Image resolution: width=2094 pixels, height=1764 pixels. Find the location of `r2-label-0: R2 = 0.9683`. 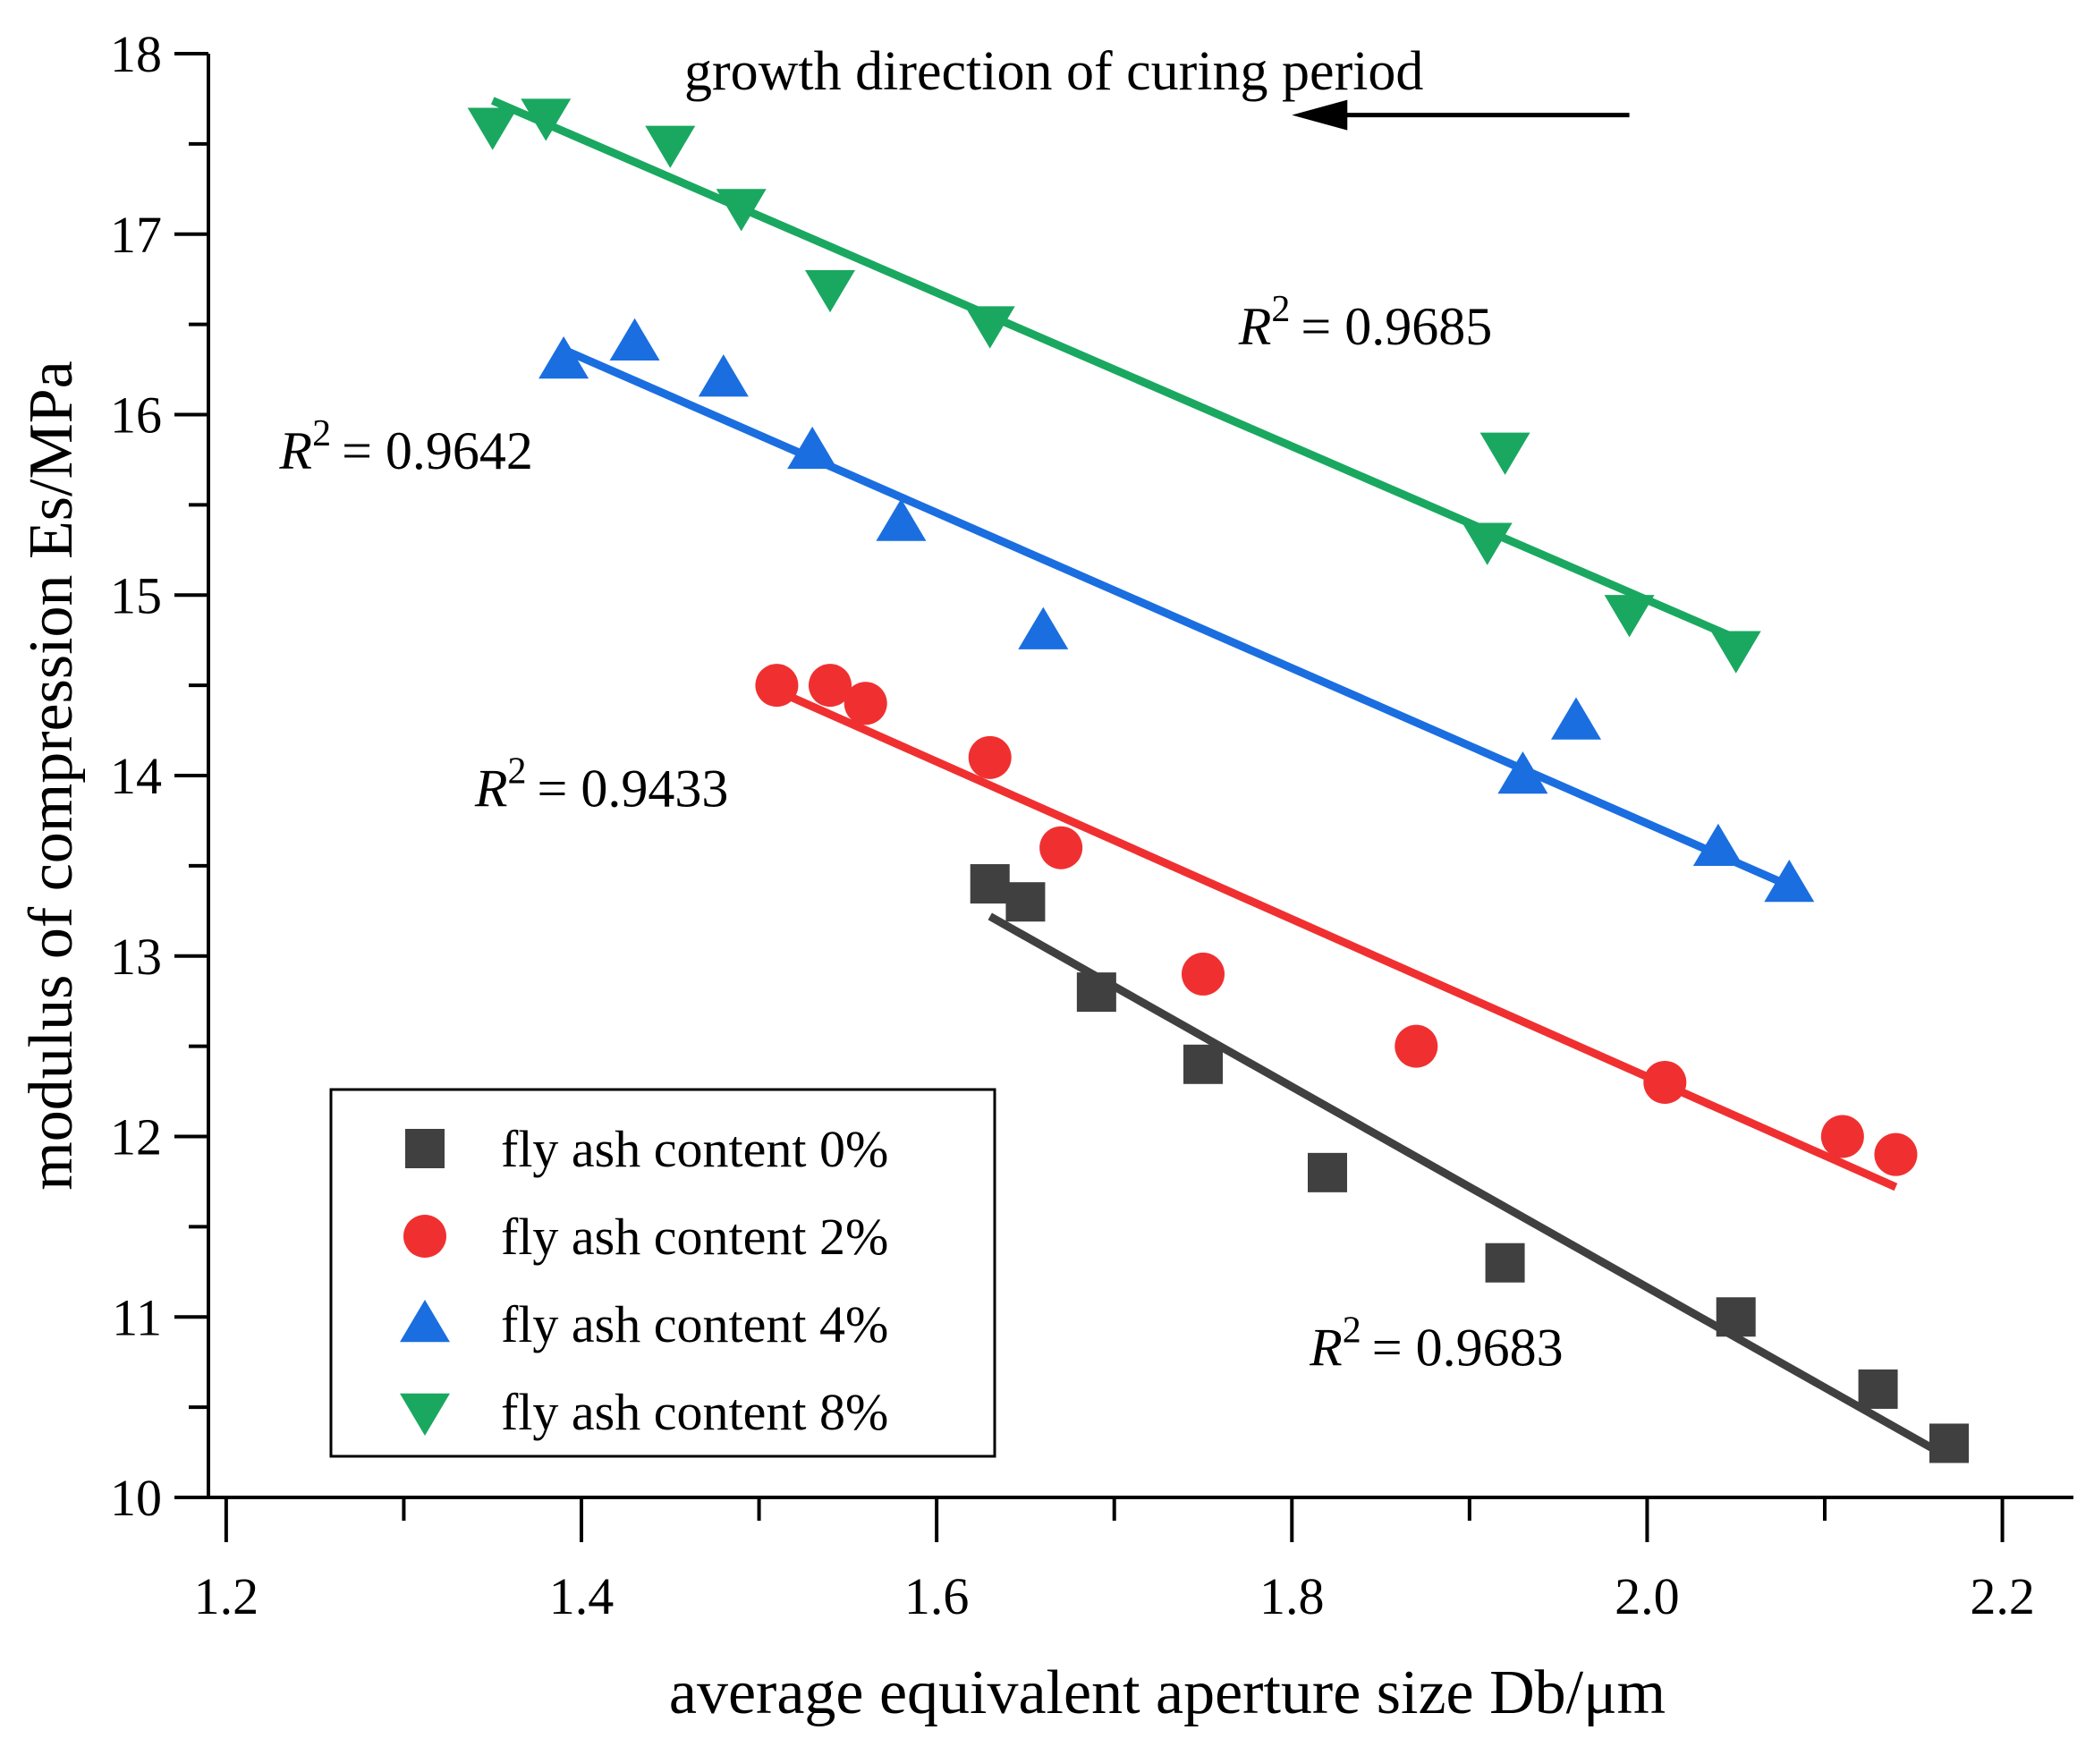

r2-label-0: R2 = 0.9683 is located at coordinates (1436, 1344).